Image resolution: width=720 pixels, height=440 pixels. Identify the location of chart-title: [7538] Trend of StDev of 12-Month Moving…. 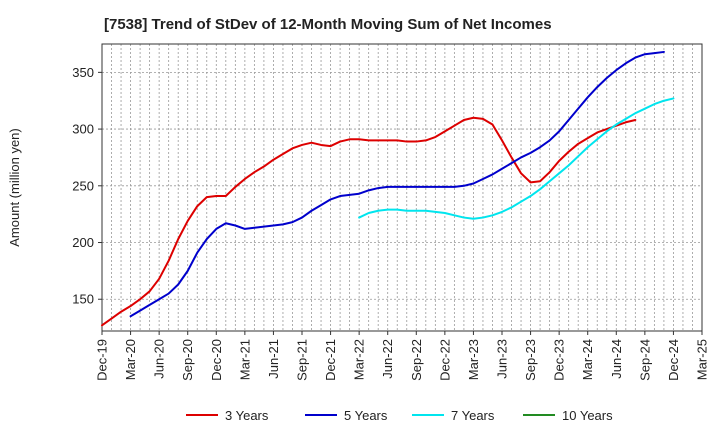
(328, 24).